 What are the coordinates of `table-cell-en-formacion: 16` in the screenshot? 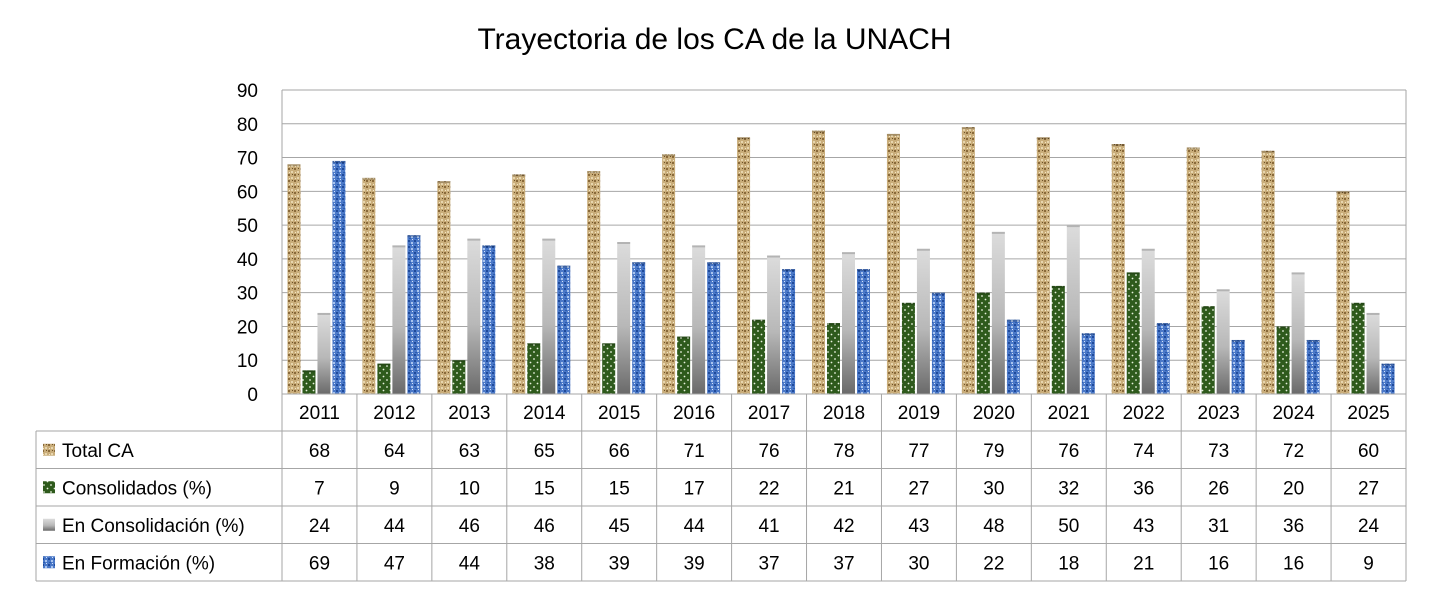 It's located at (1218, 563).